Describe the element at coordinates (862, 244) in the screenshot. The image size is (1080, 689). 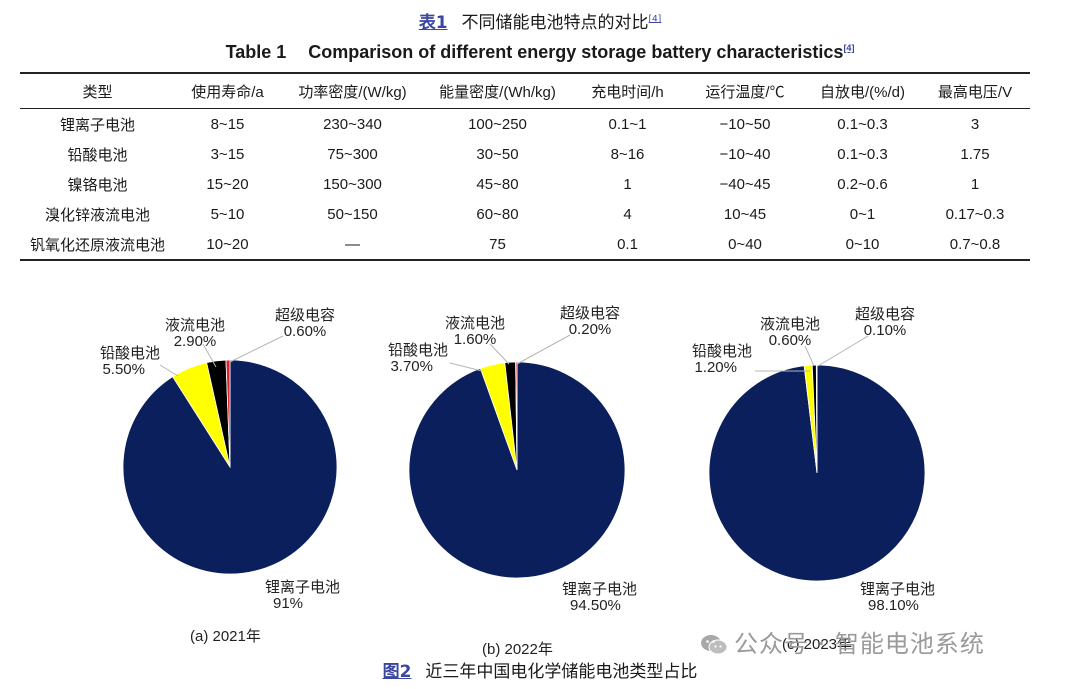
I see `table-cell: 0~10` at that location.